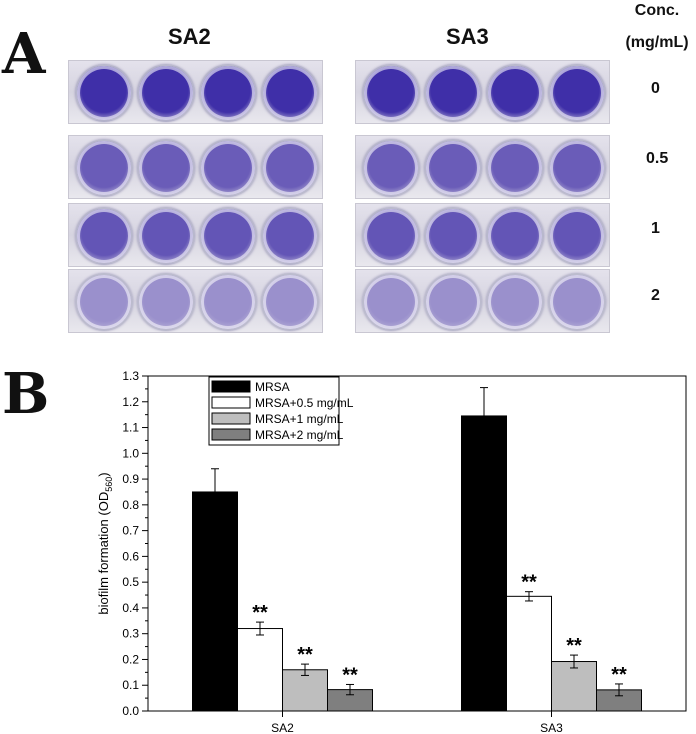  Describe the element at coordinates (282, 727) in the screenshot. I see `x-tick-label-sa2: SA2` at that location.